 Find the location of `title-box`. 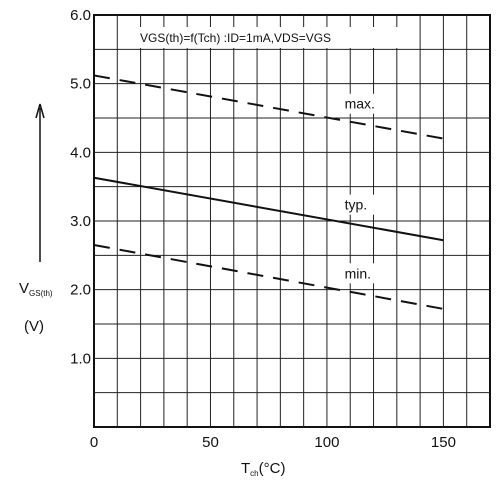

title-box is located at coordinates (267, 37).